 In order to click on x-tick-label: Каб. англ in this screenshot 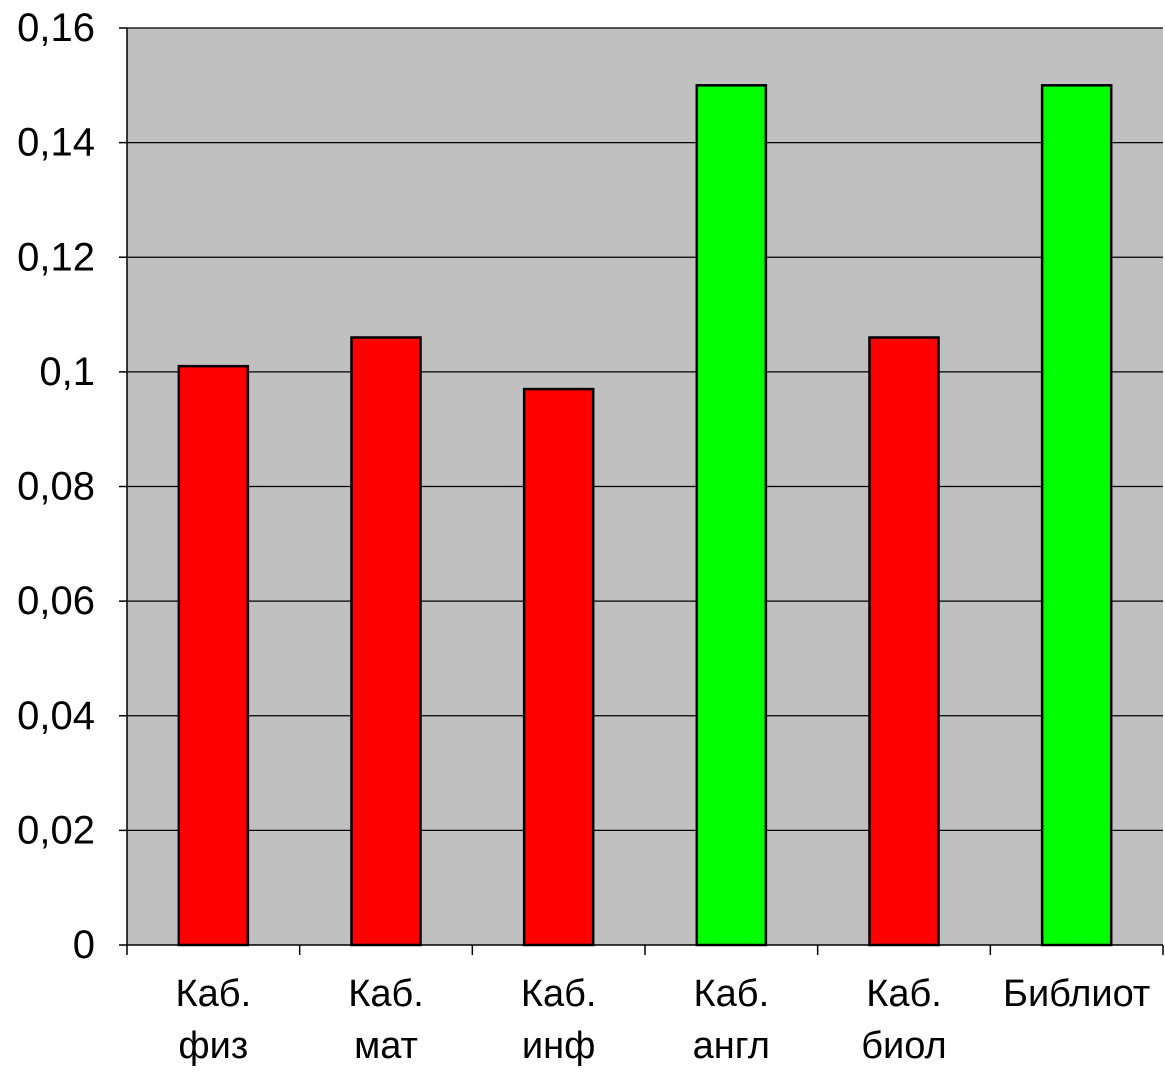, I will do `click(731, 1020)`.